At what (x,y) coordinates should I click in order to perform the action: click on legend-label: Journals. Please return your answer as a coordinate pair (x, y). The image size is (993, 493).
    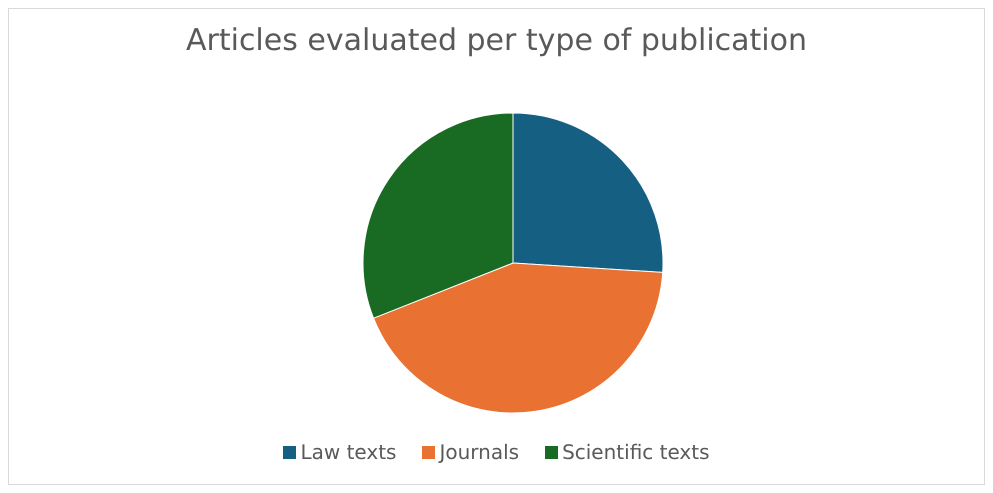
    Looking at the image, I should click on (479, 452).